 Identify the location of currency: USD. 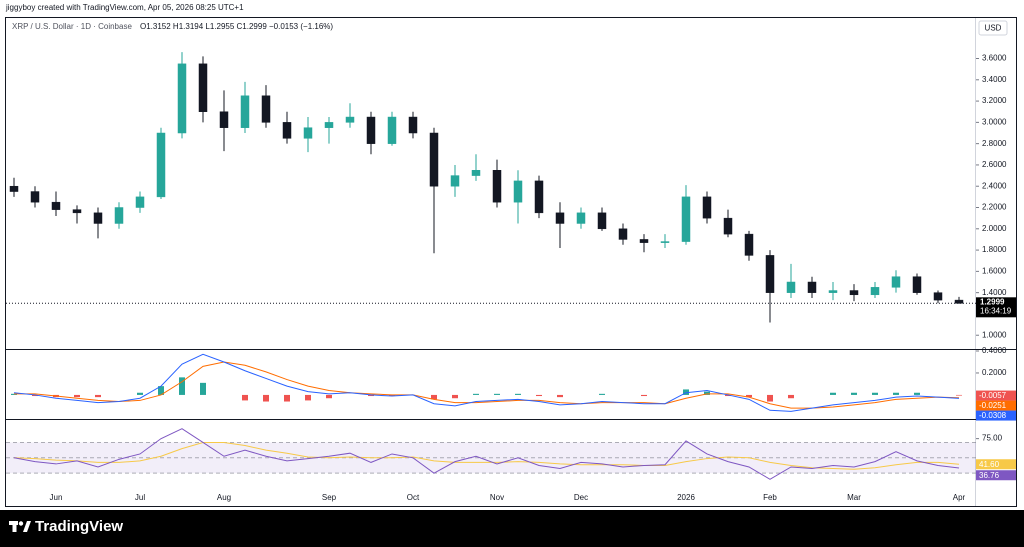
(993, 28).